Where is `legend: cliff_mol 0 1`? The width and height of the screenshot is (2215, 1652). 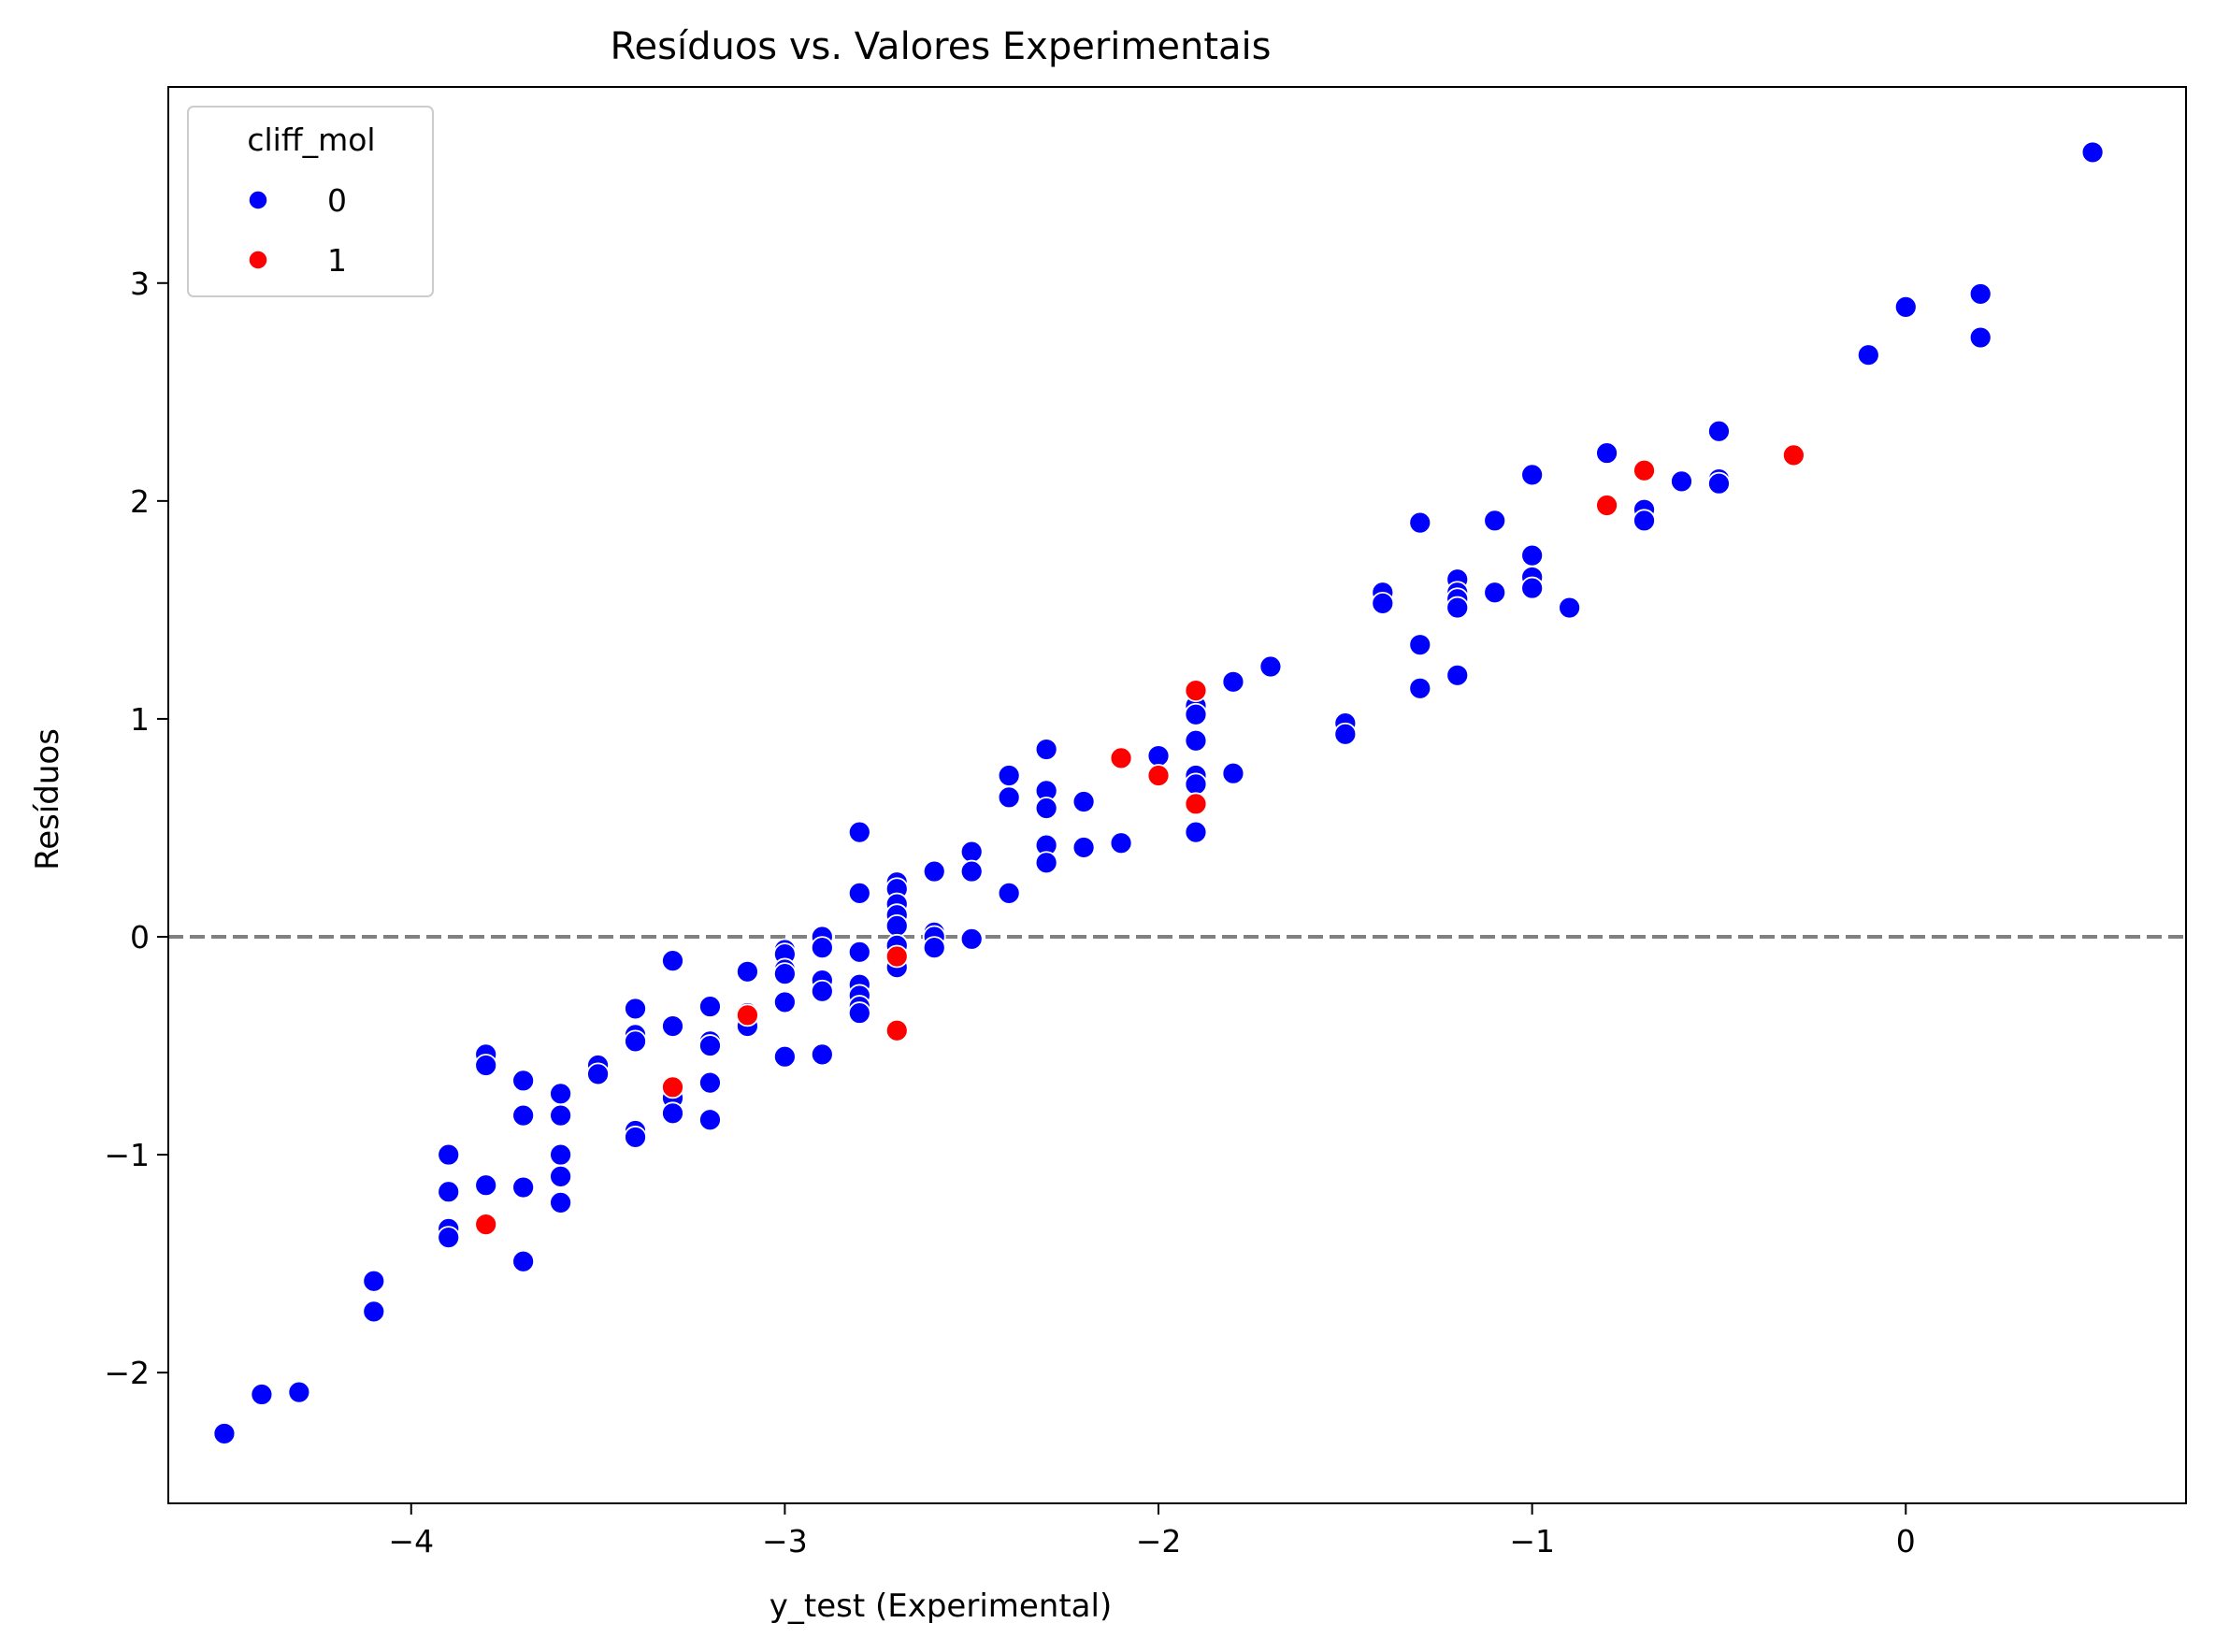
legend: cliff_mol 0 1 is located at coordinates (310, 201).